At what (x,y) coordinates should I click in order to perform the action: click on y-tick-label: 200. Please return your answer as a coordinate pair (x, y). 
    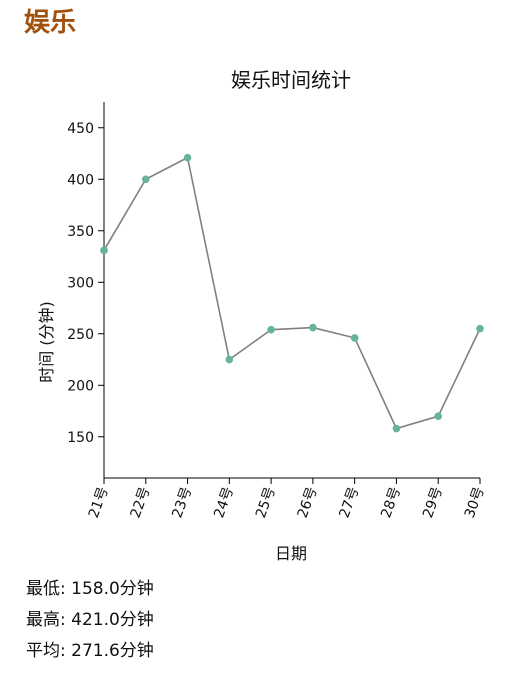
    Looking at the image, I should click on (80, 386).